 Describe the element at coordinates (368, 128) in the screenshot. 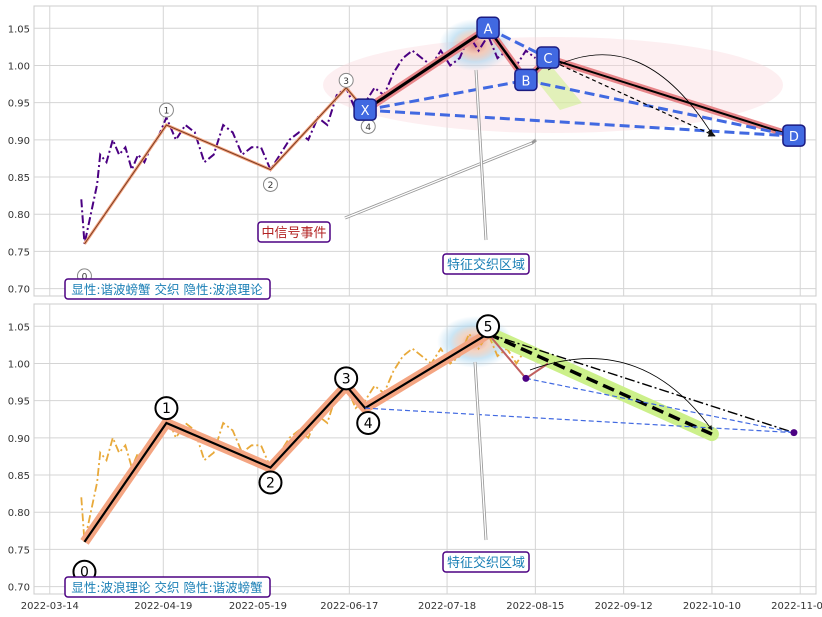

I see `wave-label-top: 4` at that location.